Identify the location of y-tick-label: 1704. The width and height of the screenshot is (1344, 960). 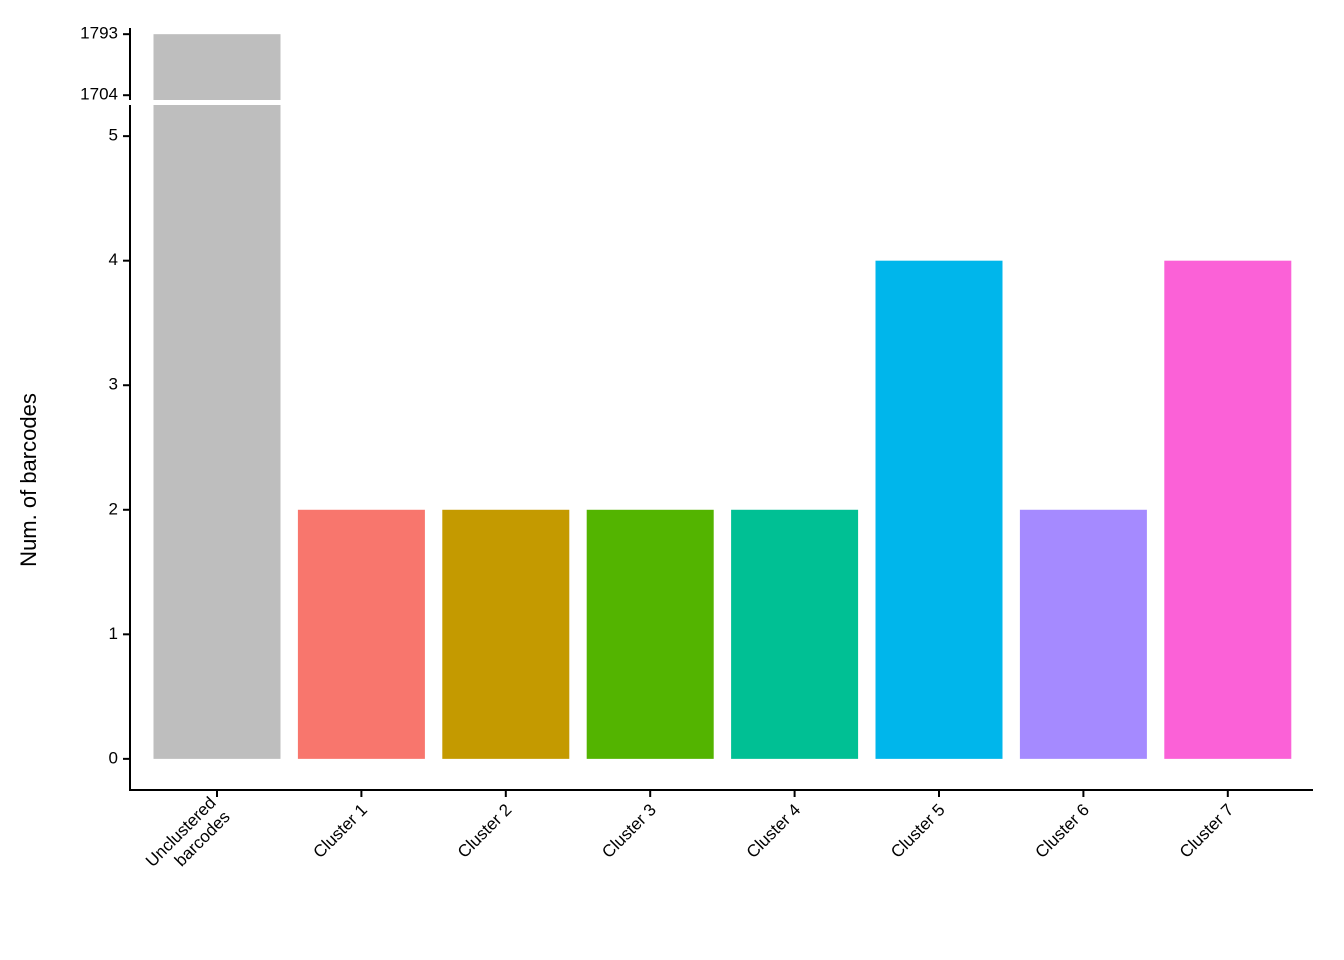
(99, 94).